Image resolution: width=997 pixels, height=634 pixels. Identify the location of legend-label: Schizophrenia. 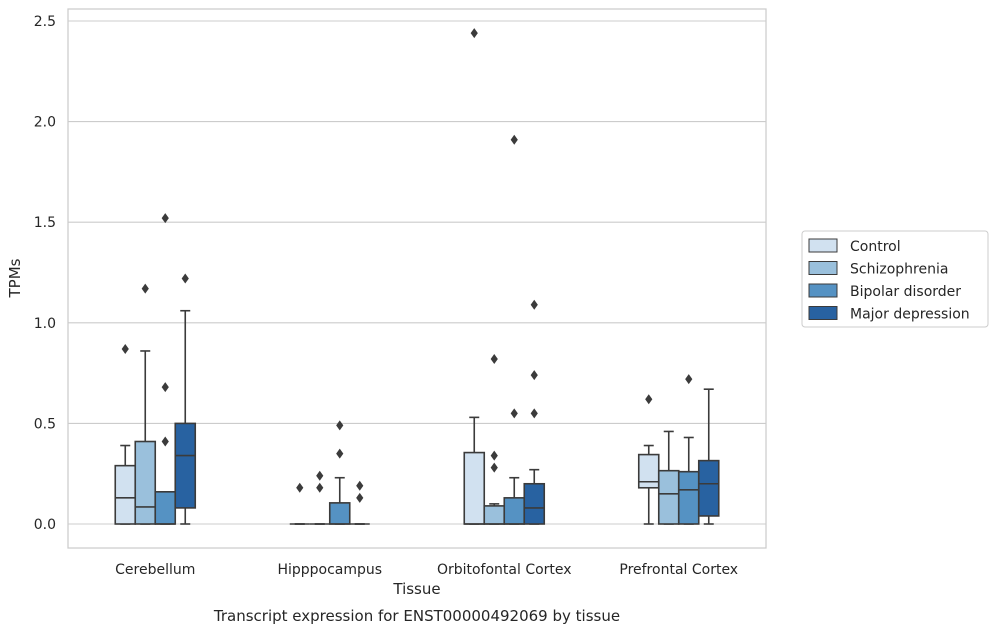
(899, 270).